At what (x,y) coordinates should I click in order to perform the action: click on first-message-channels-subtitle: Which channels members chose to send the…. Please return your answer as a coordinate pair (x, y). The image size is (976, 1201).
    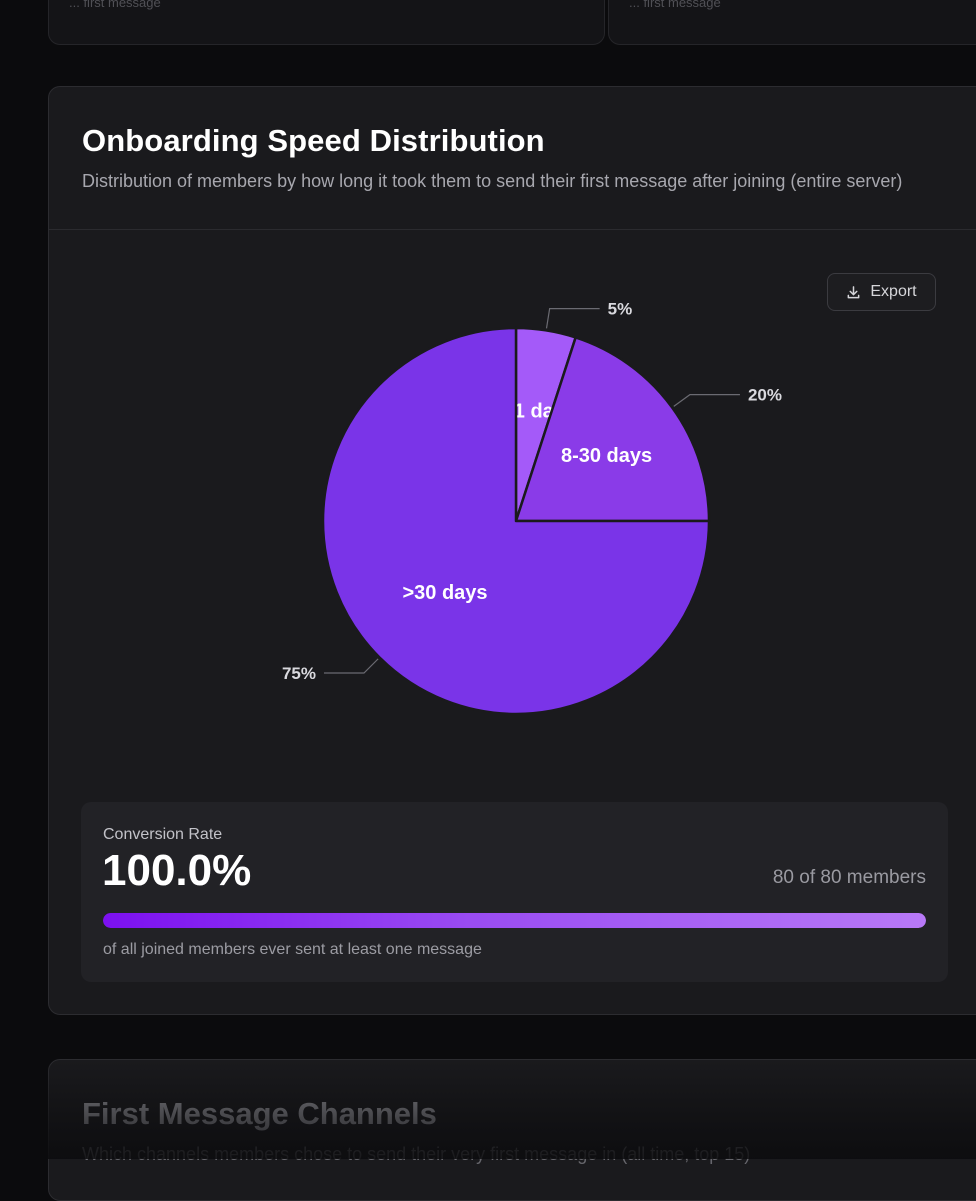
    Looking at the image, I should click on (416, 1154).